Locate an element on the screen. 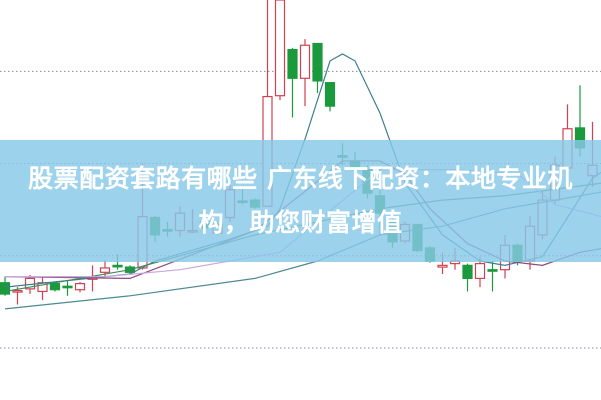 This screenshot has height=400, width=601. title-line-1: 股票配资套路有哪些 广东线下配资：本地专业机 is located at coordinates (300, 178).